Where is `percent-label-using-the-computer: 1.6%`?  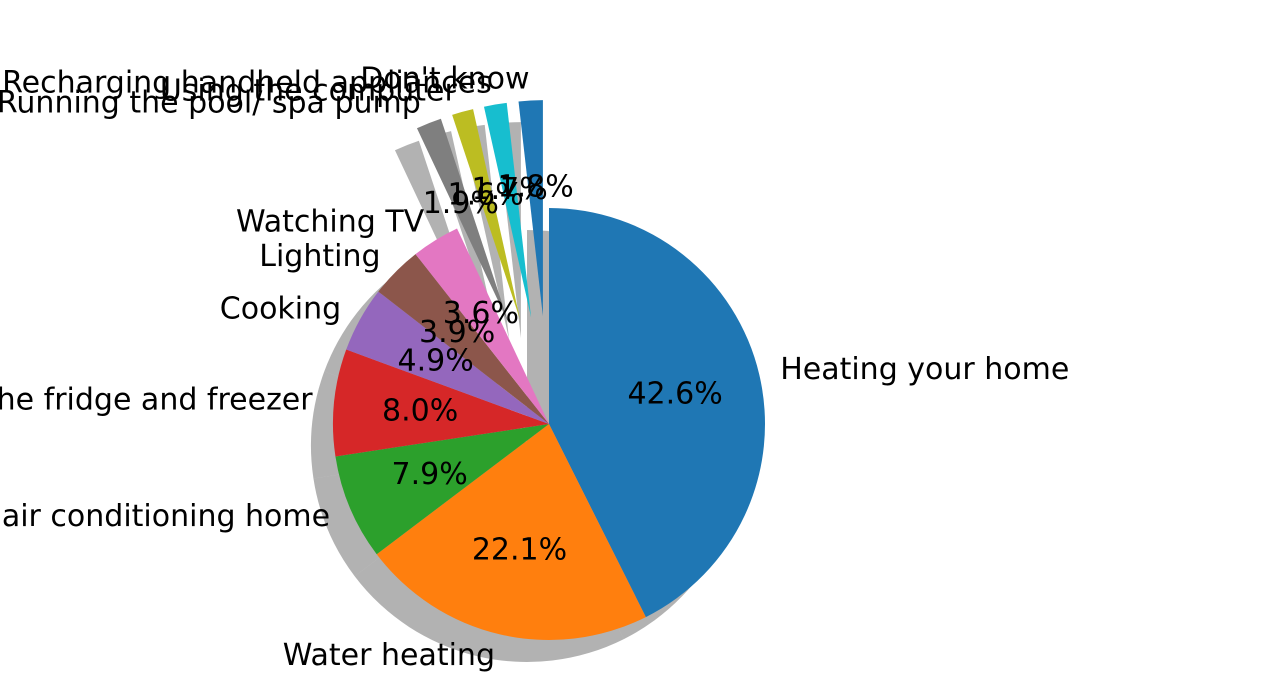
percent-label-using-the-computer: 1.6% is located at coordinates (485, 195).